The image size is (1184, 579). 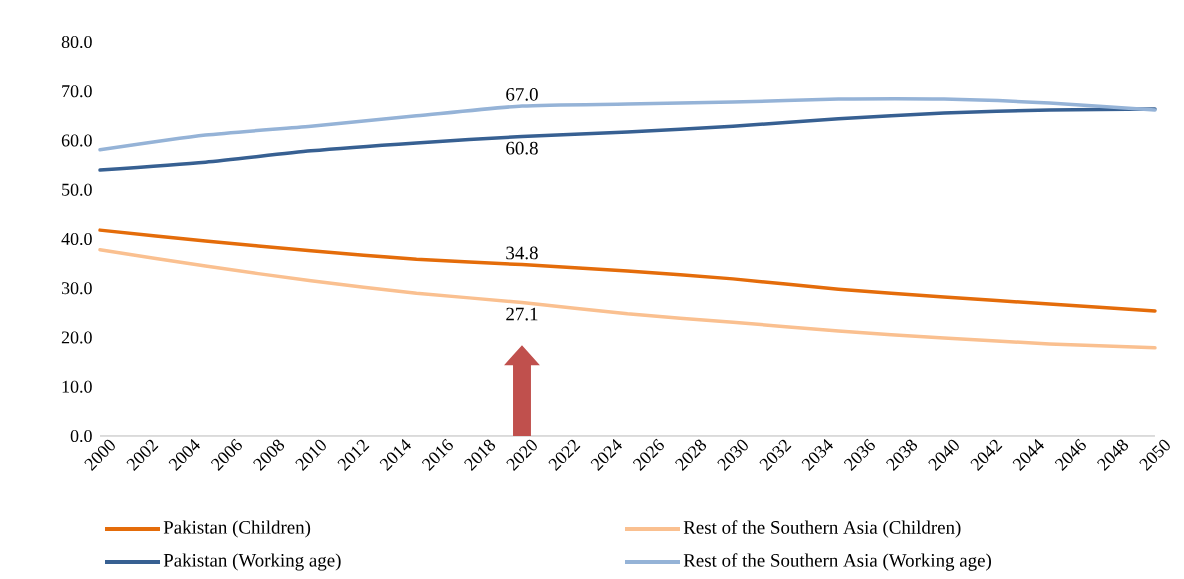 What do you see at coordinates (76, 288) in the screenshot?
I see `y-tick-label: 30.0` at bounding box center [76, 288].